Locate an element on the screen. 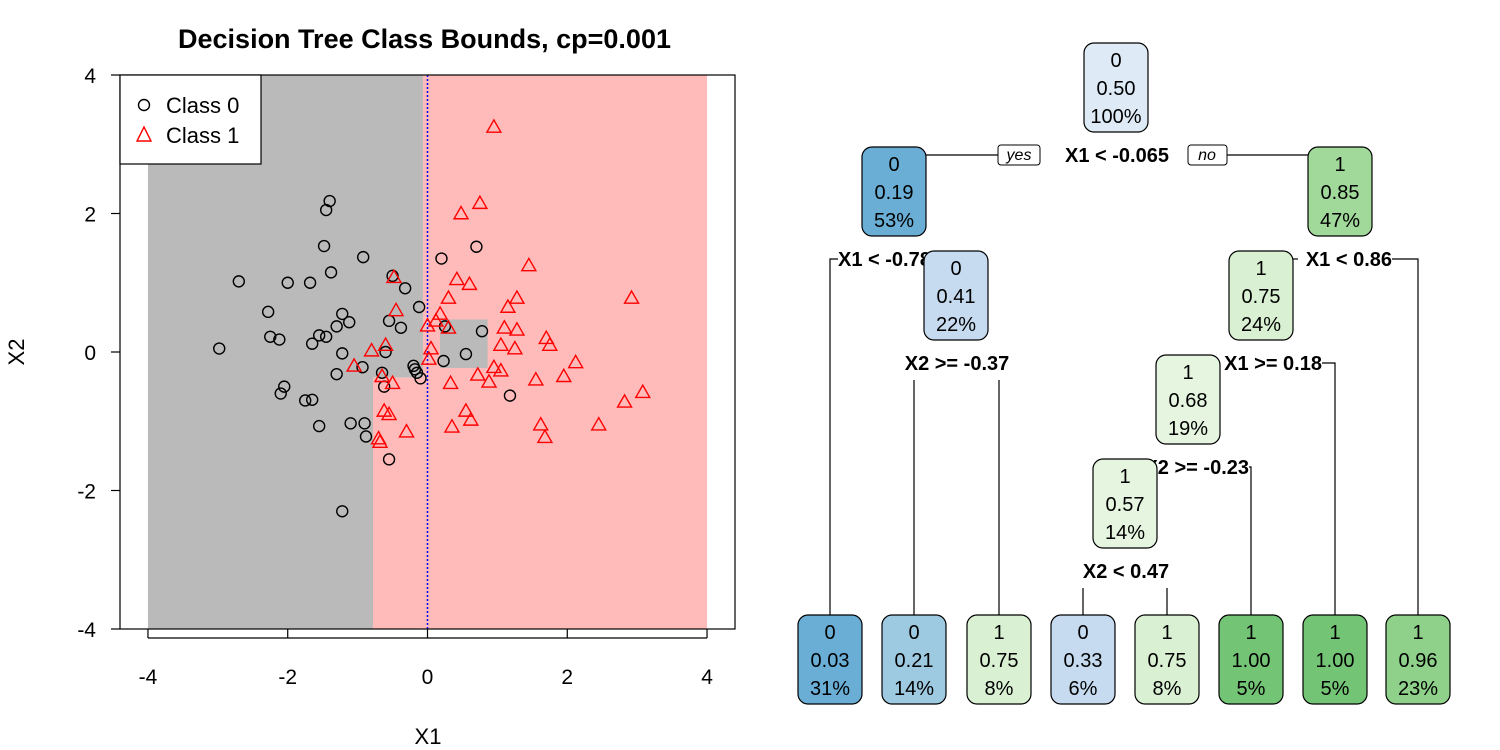  node-prob-leaf8: 0.96 is located at coordinates (1418, 661).